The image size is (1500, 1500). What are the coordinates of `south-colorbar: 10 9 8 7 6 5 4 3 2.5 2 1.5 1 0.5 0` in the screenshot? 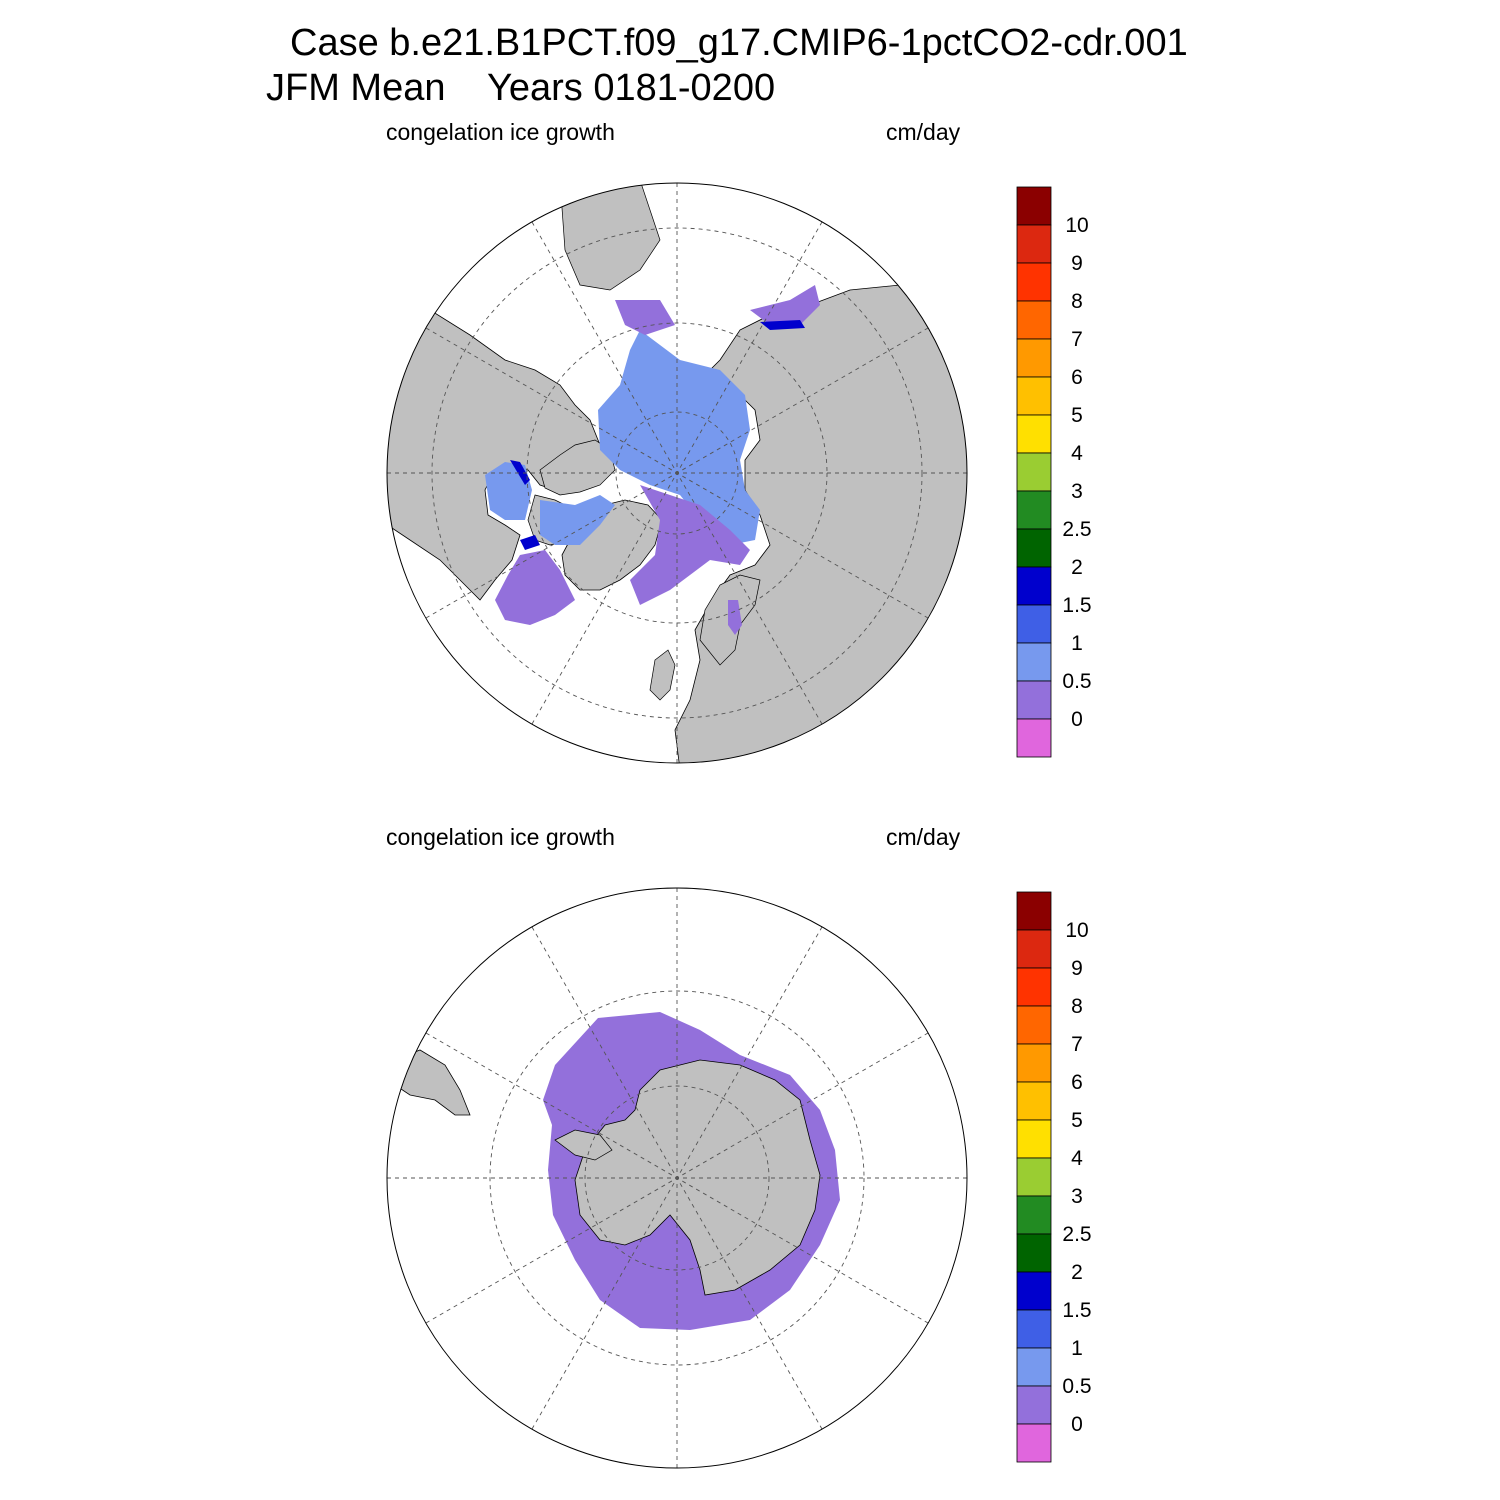 It's located at (1054, 1177).